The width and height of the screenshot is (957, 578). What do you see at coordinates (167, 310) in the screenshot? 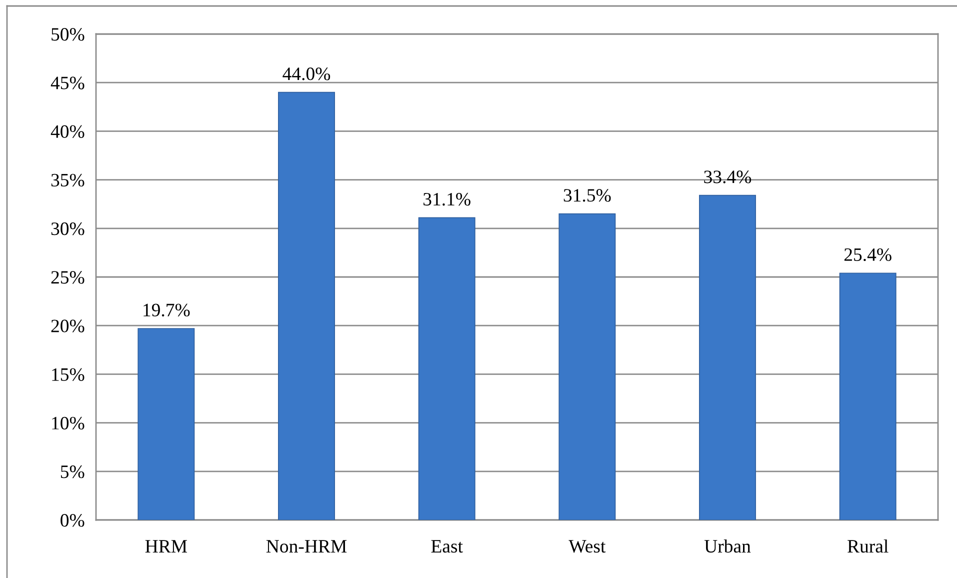
I see `data-label: 19.7%` at bounding box center [167, 310].